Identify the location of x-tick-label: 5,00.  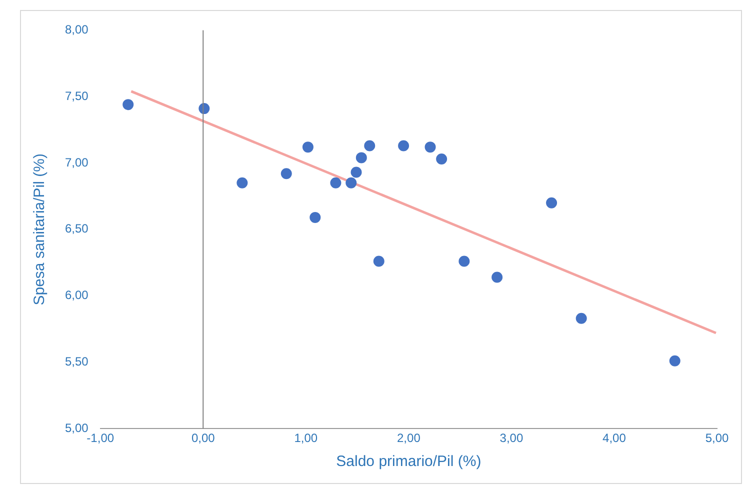
(717, 438).